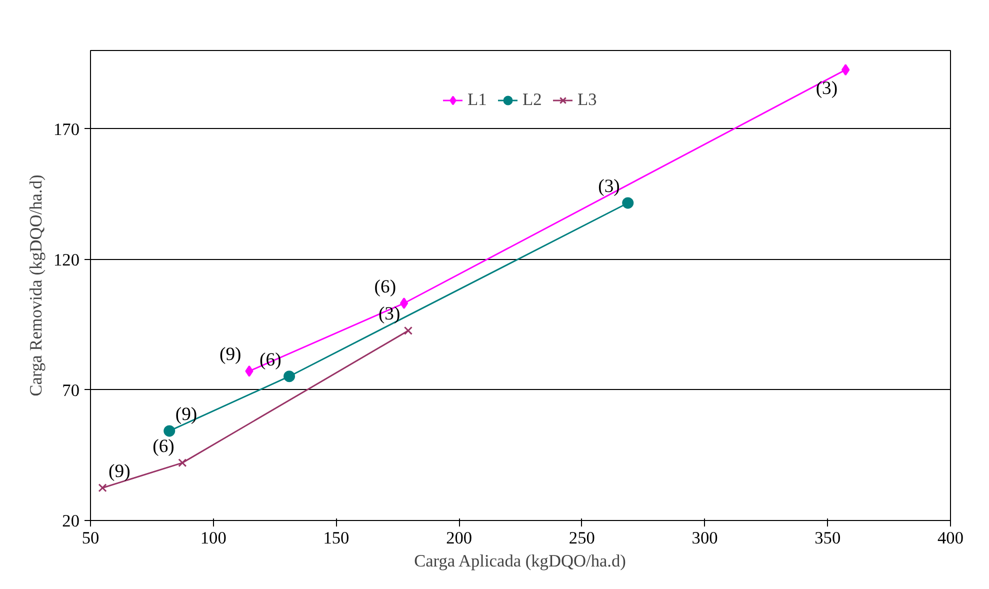 The image size is (989, 589). I want to click on x-tick-label: 50, so click(91, 538).